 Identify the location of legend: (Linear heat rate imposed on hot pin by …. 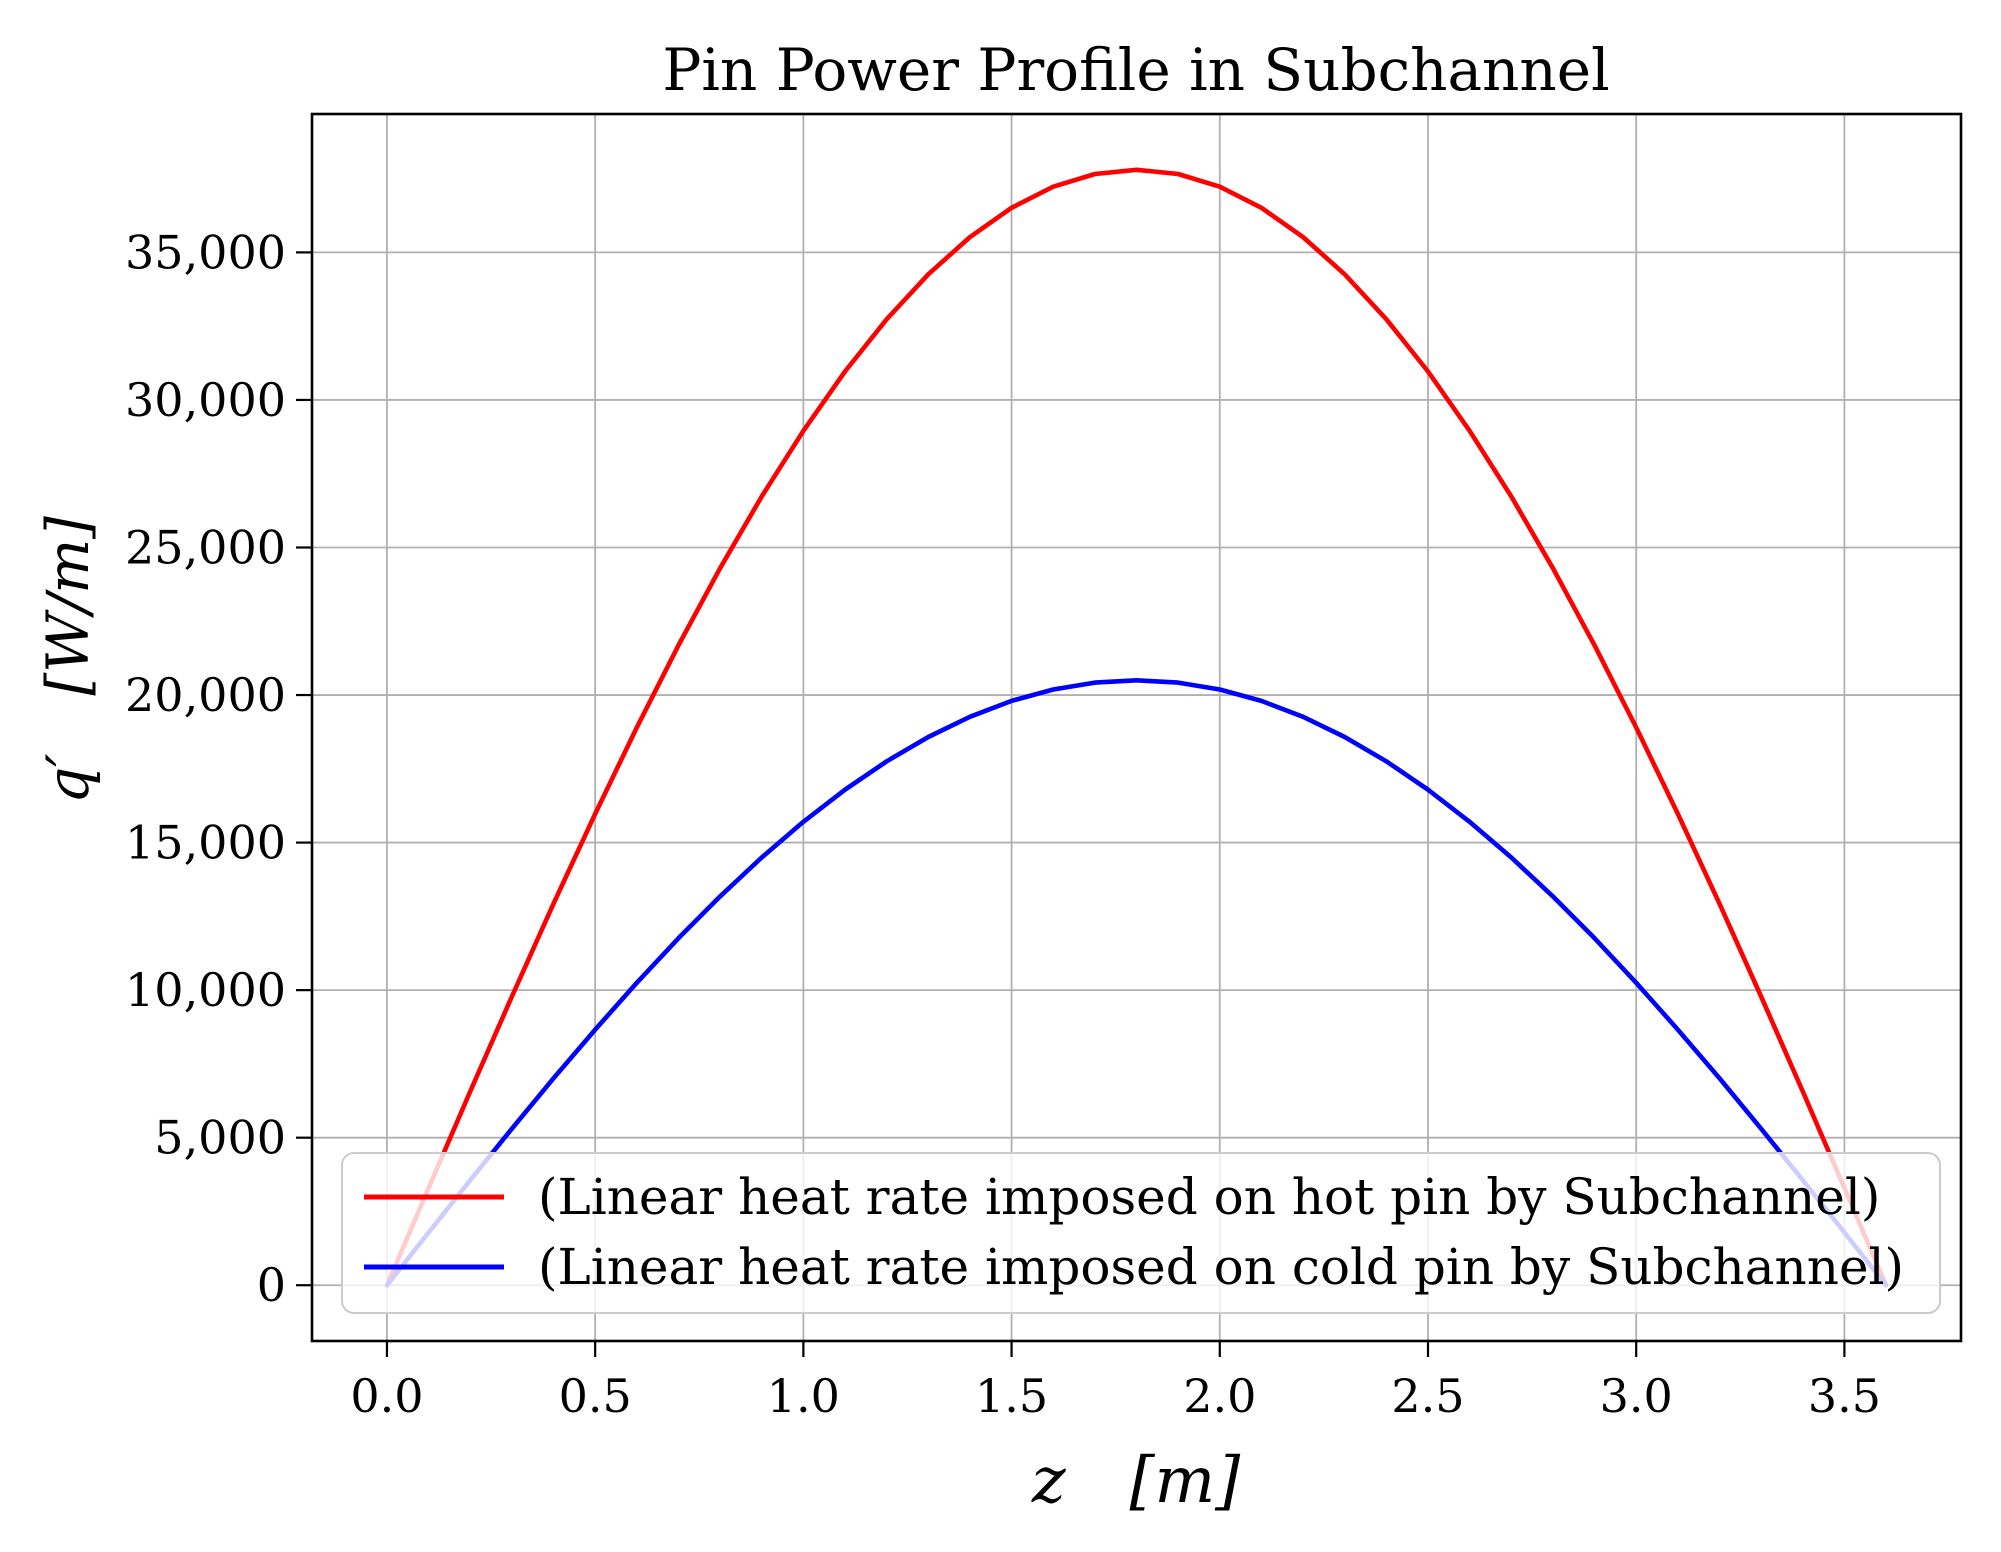
(1141, 1233).